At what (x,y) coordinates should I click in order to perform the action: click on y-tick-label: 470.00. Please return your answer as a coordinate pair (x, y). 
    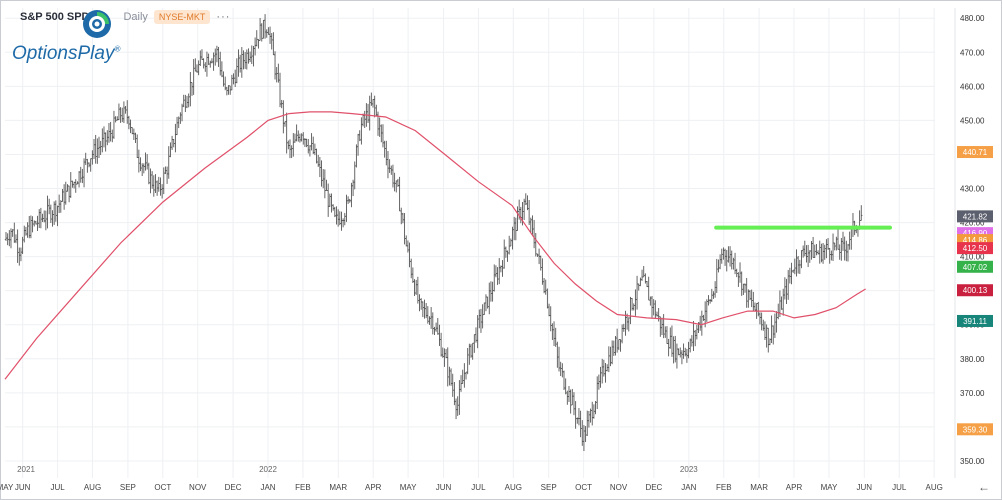
    Looking at the image, I should click on (972, 52).